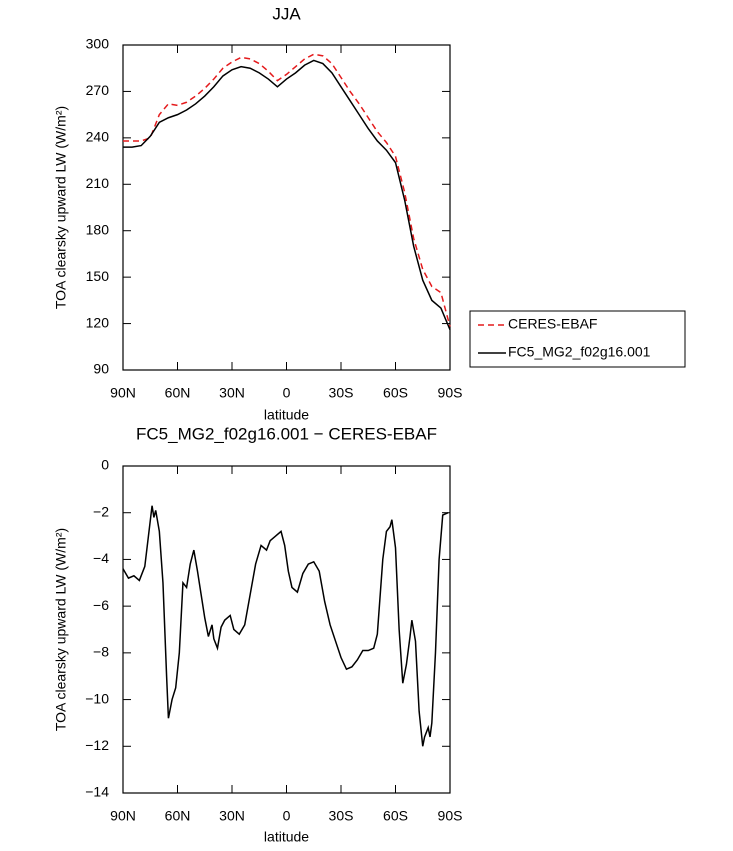 This screenshot has width=733, height=851. What do you see at coordinates (101, 558) in the screenshot?
I see `y-tick-label: −4` at bounding box center [101, 558].